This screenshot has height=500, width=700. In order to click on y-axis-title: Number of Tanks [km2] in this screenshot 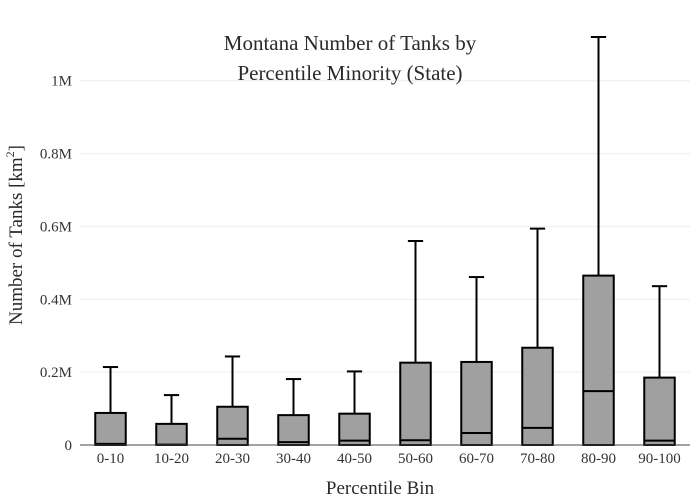, I will do `click(15, 235)`.